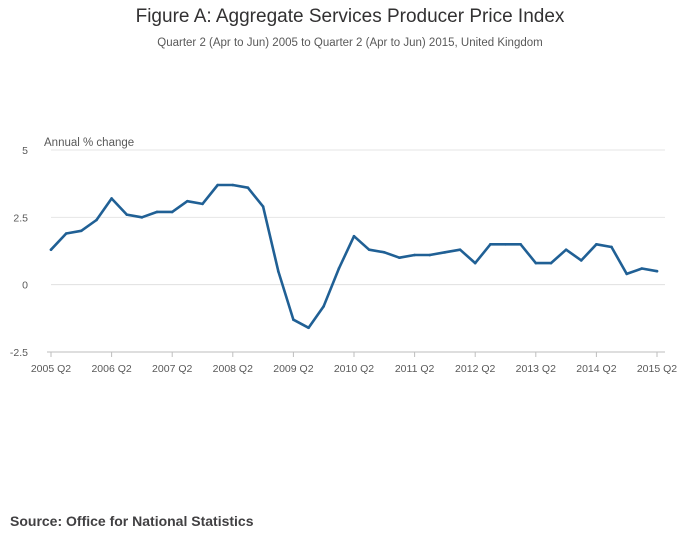 This screenshot has width=700, height=549. I want to click on x-tick-label: 2007 Q2, so click(172, 369).